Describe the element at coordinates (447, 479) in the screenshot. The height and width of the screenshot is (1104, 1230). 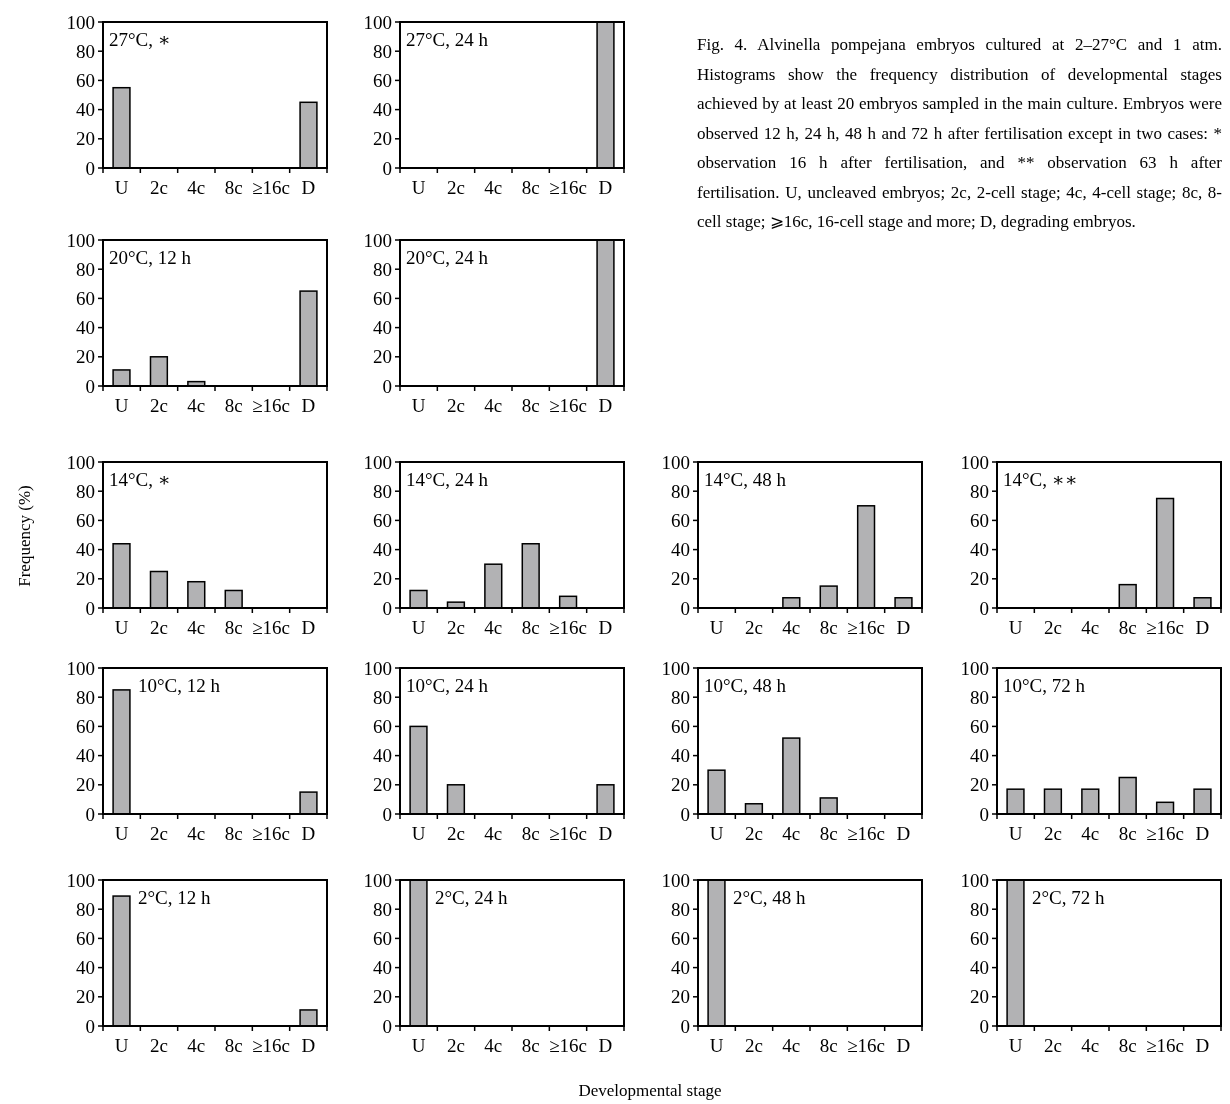
I see `chart-title: 14°C, 24 h` at that location.